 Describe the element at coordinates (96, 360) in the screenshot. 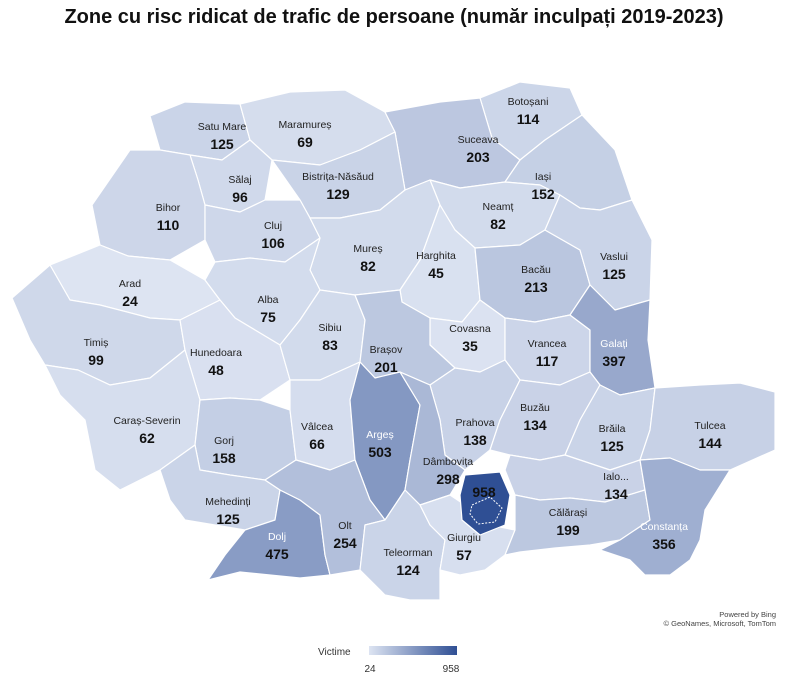

I see `county-value-timis: 99` at that location.